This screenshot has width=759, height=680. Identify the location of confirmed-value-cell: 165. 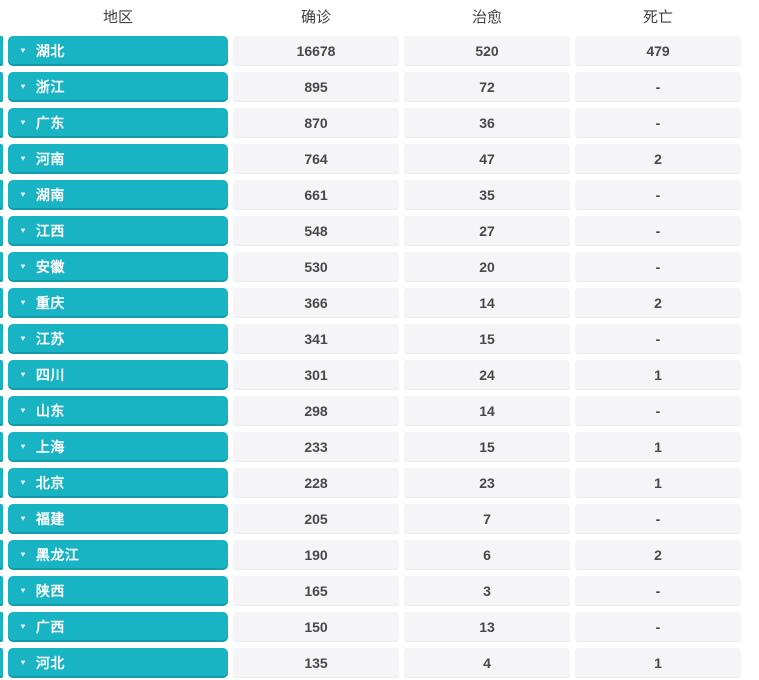
(316, 591).